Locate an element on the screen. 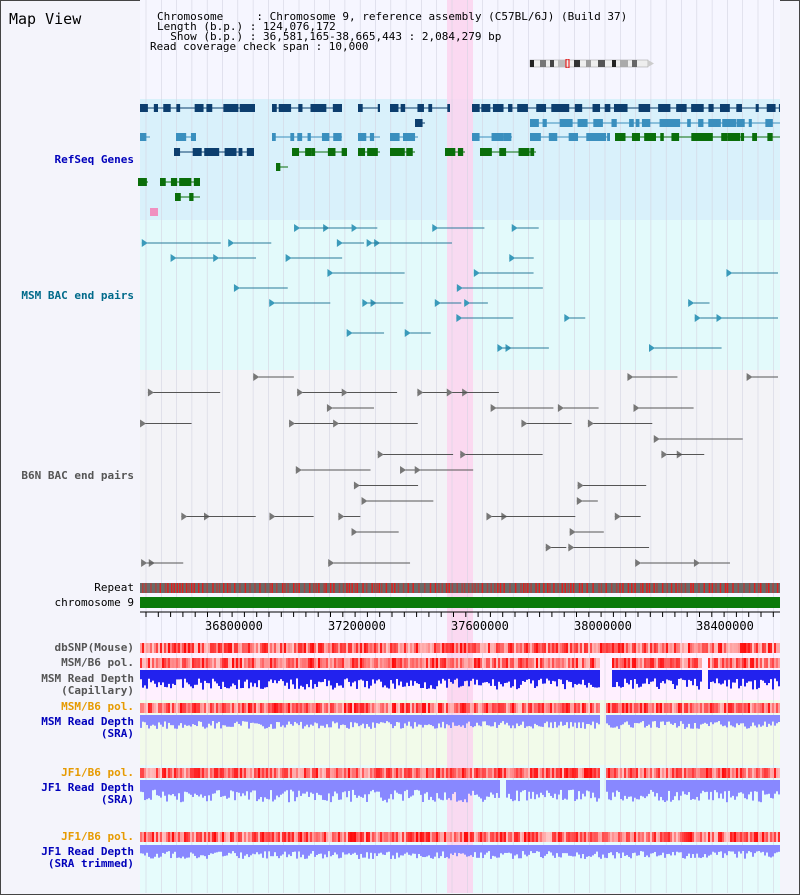 The image size is (800, 895). refseq-genes-label: RefSeq Genes is located at coordinates (94, 159).